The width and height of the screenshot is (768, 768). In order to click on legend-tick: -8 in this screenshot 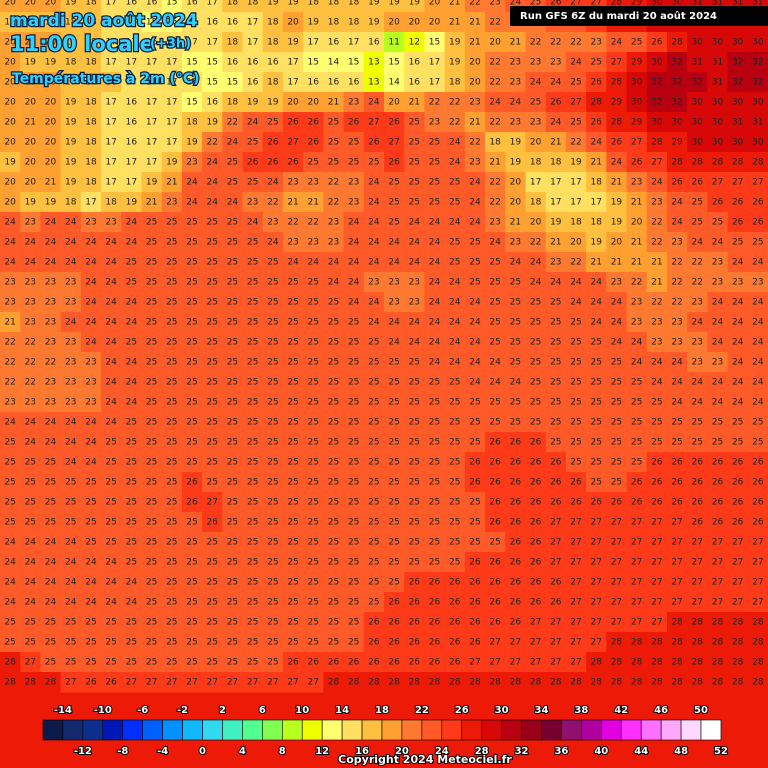, I will do `click(122, 751)`.